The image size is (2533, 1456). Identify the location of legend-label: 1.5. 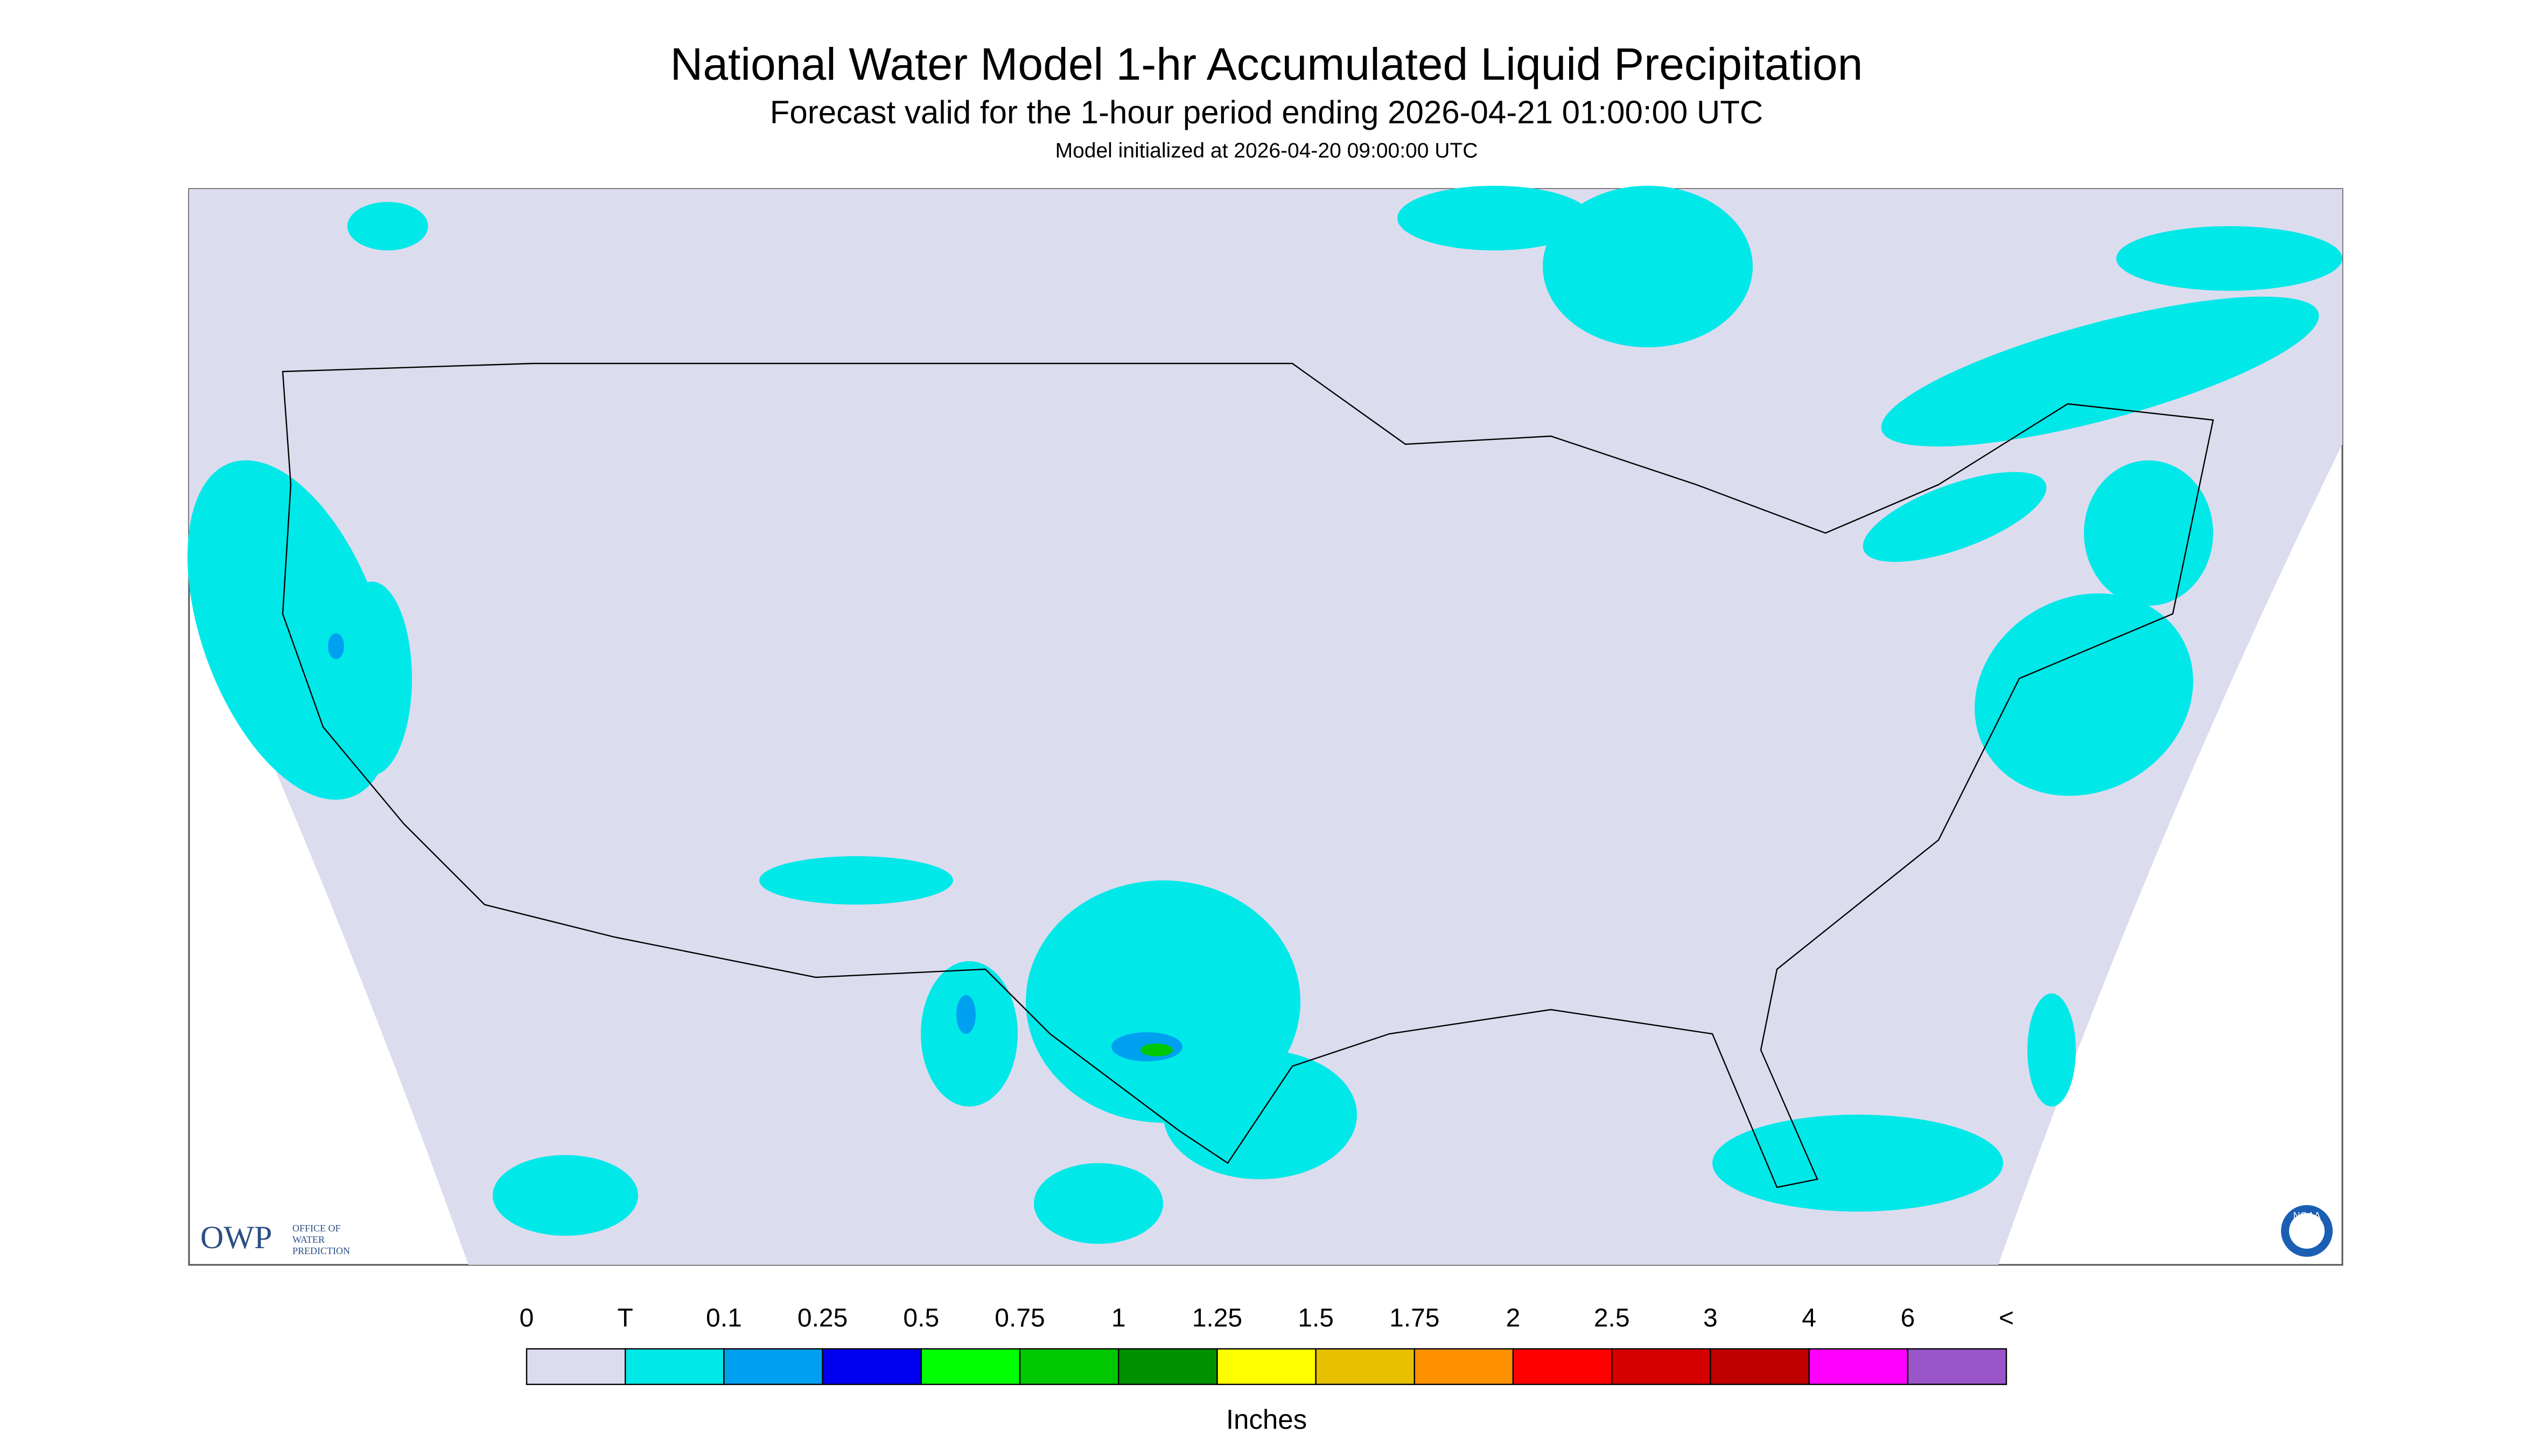
(1316, 1318).